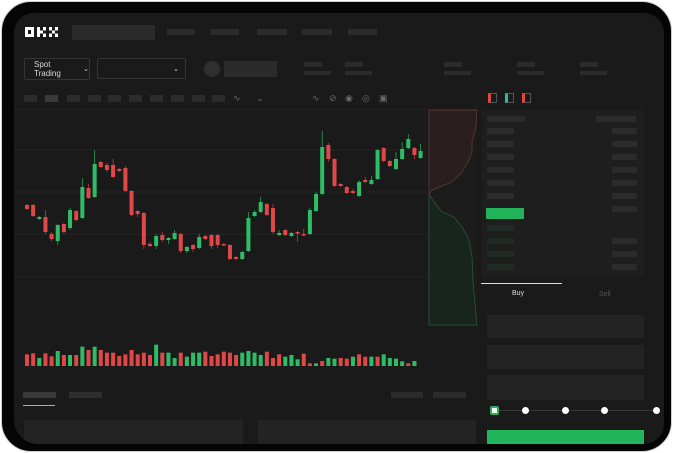 This screenshot has height=453, width=673. I want to click on line-tool-icon: ∿, so click(316, 98).